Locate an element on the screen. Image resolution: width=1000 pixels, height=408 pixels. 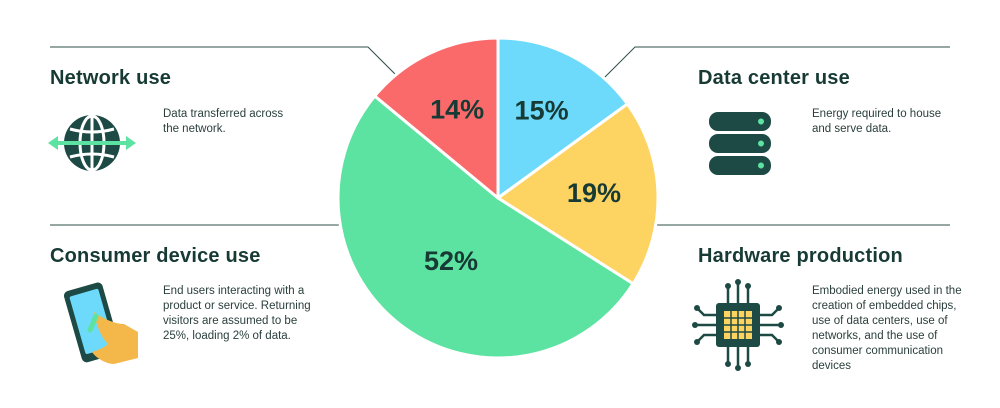
chip-icon is located at coordinates (738, 325).